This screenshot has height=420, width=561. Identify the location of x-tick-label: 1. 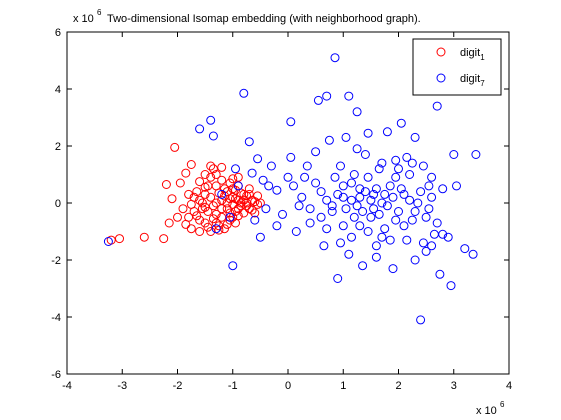
(343, 386).